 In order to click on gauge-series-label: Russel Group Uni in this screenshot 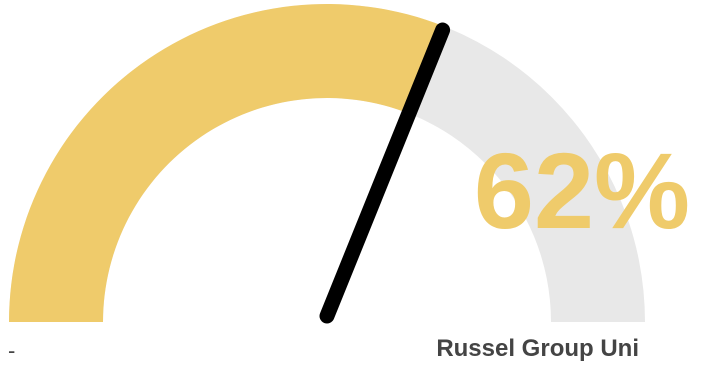, I will do `click(537, 348)`.